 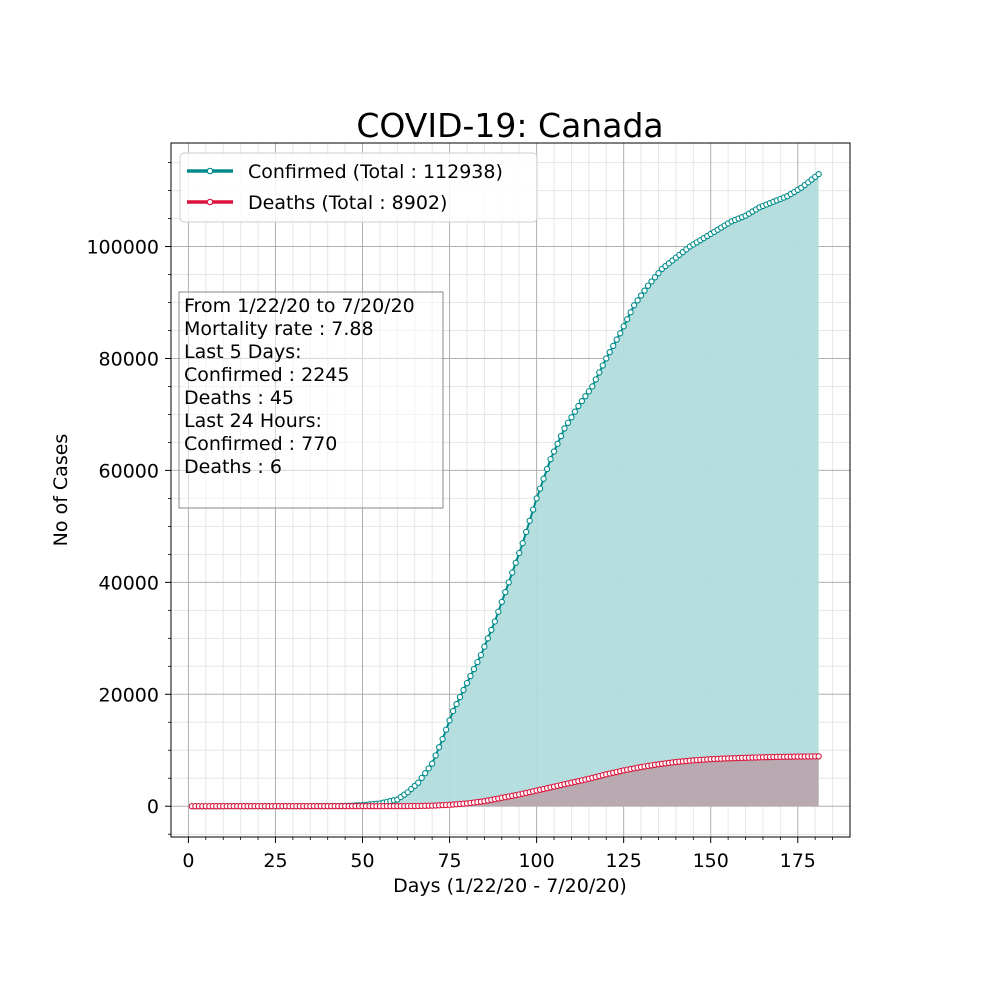 What do you see at coordinates (129, 583) in the screenshot?
I see `y-tick-label: 40000` at bounding box center [129, 583].